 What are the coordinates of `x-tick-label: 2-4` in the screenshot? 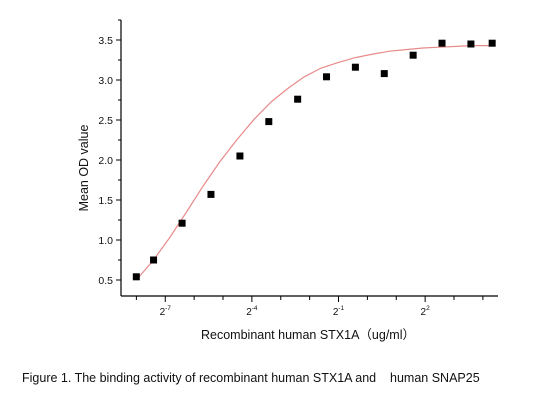 It's located at (252, 311).